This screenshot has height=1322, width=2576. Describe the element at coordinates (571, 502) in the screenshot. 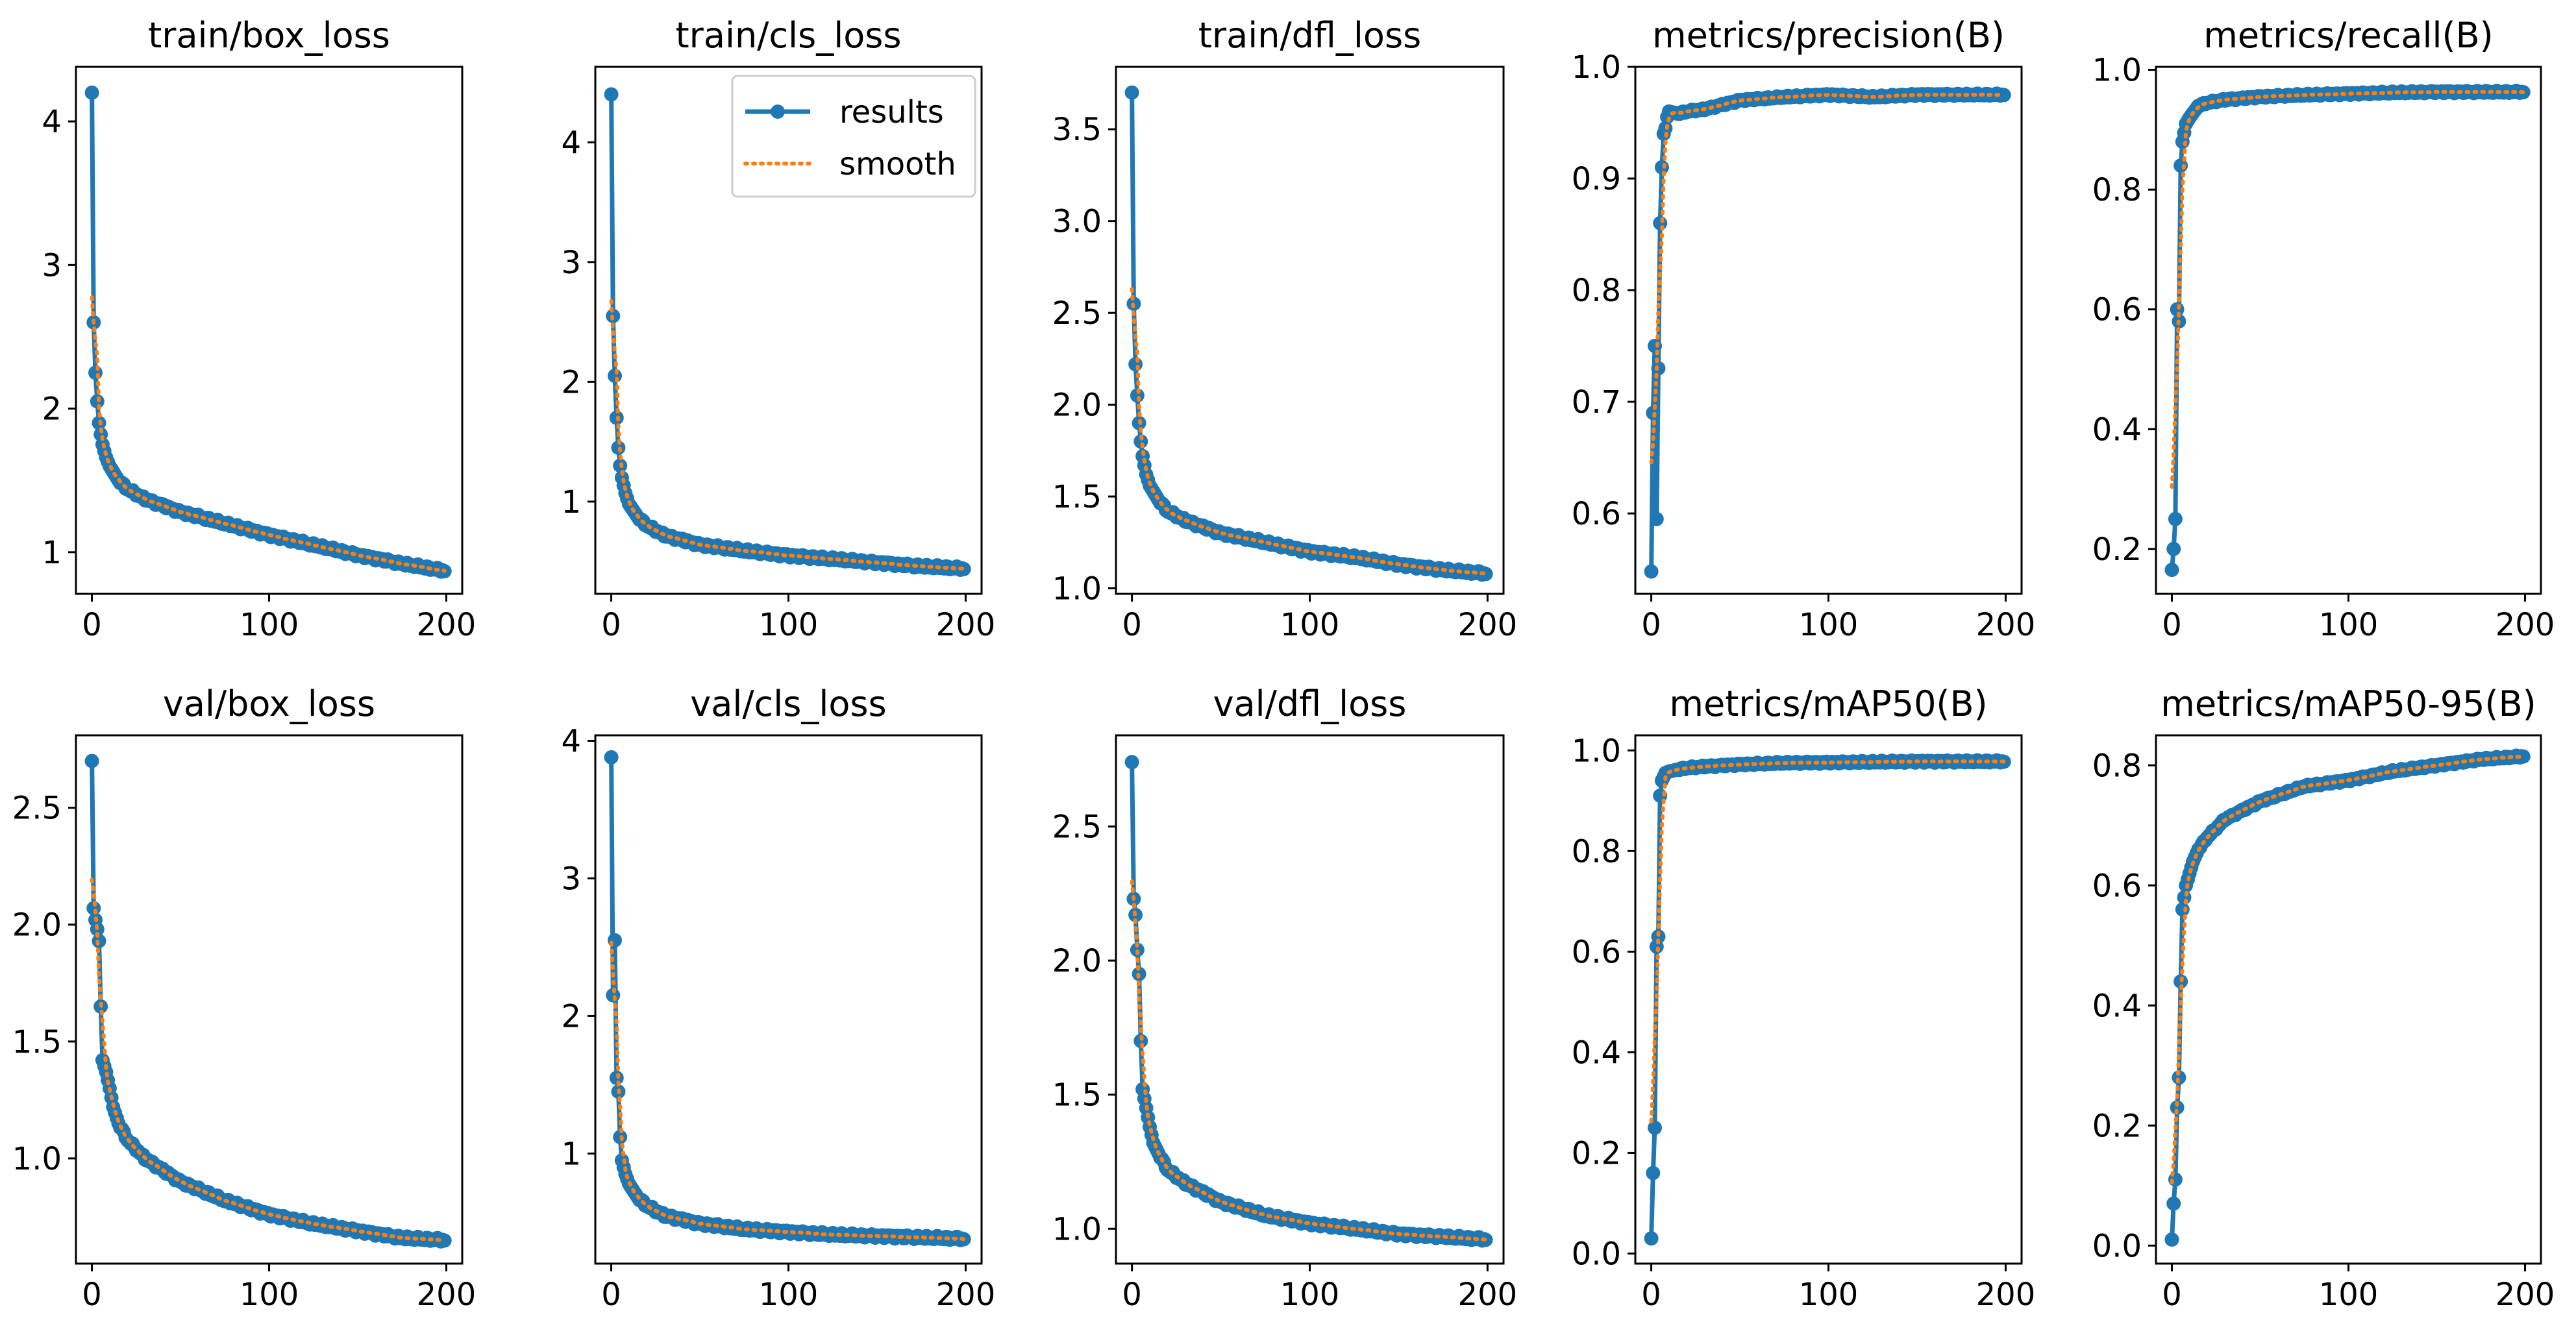

I see `y-tick-label: 1` at that location.